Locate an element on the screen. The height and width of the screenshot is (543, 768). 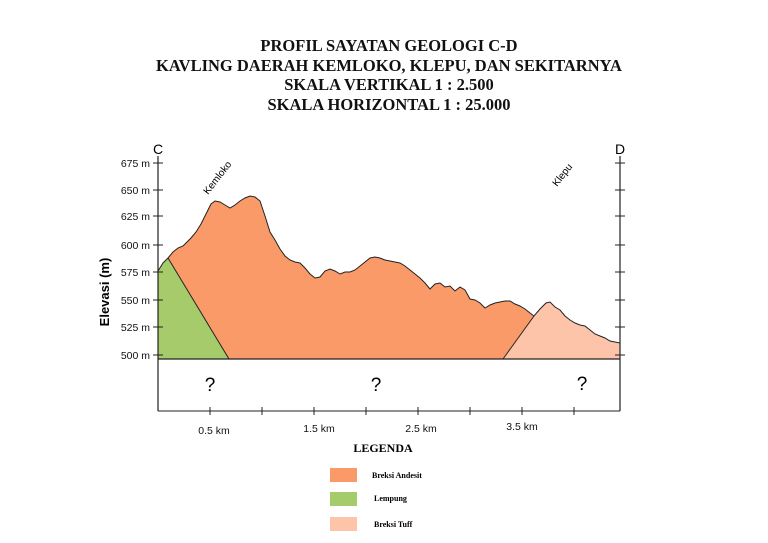
y-axis-label: Elevasi (m) is located at coordinates (104, 292).